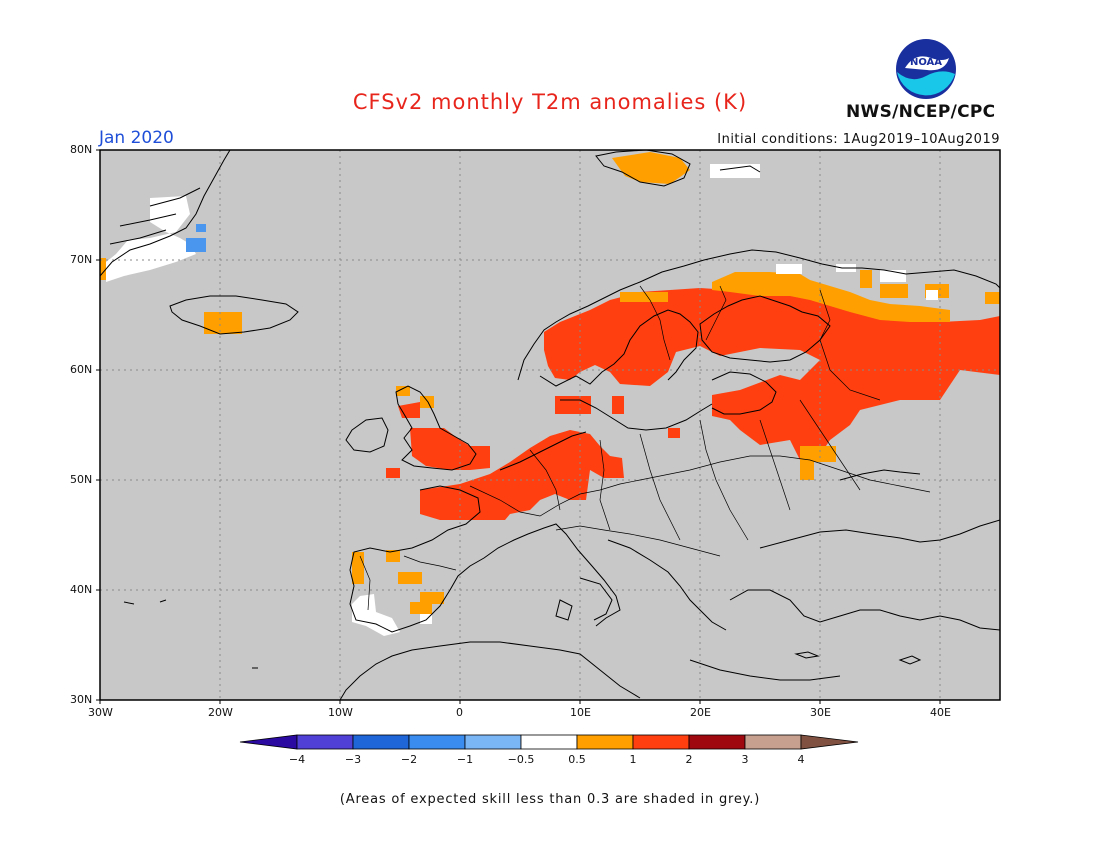 The image size is (1100, 850). Describe the element at coordinates (633, 759) in the screenshot. I see `colorbar-label: 1` at that location.